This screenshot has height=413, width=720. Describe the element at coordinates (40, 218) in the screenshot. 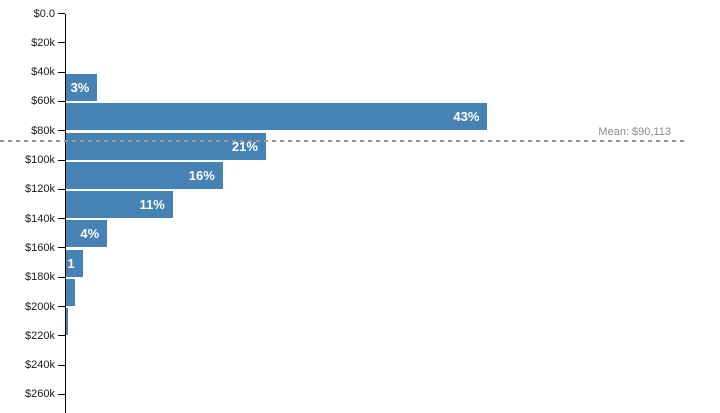

I see `y-axis-tick-label: $140k` at that location.